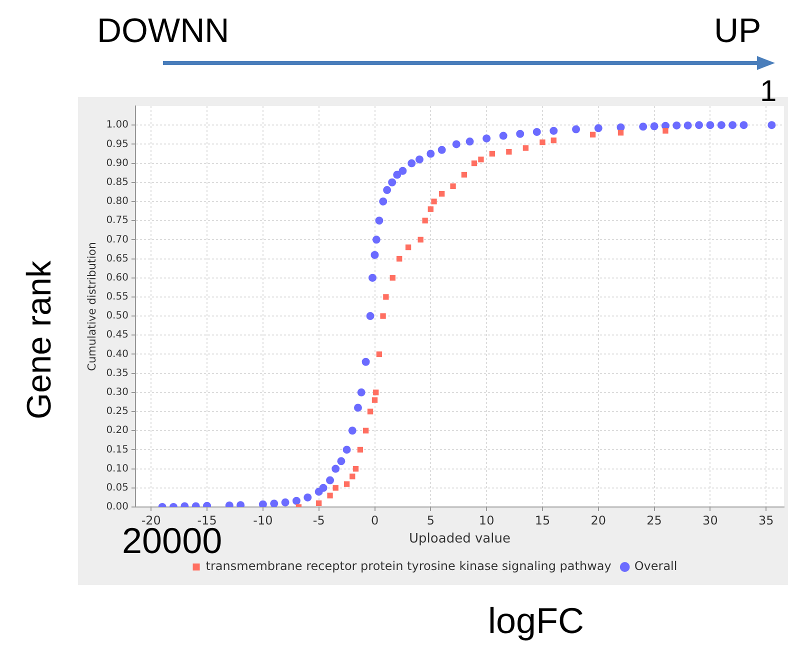  What do you see at coordinates (117, 468) in the screenshot?
I see `y-tick-label: 0.10` at bounding box center [117, 468].